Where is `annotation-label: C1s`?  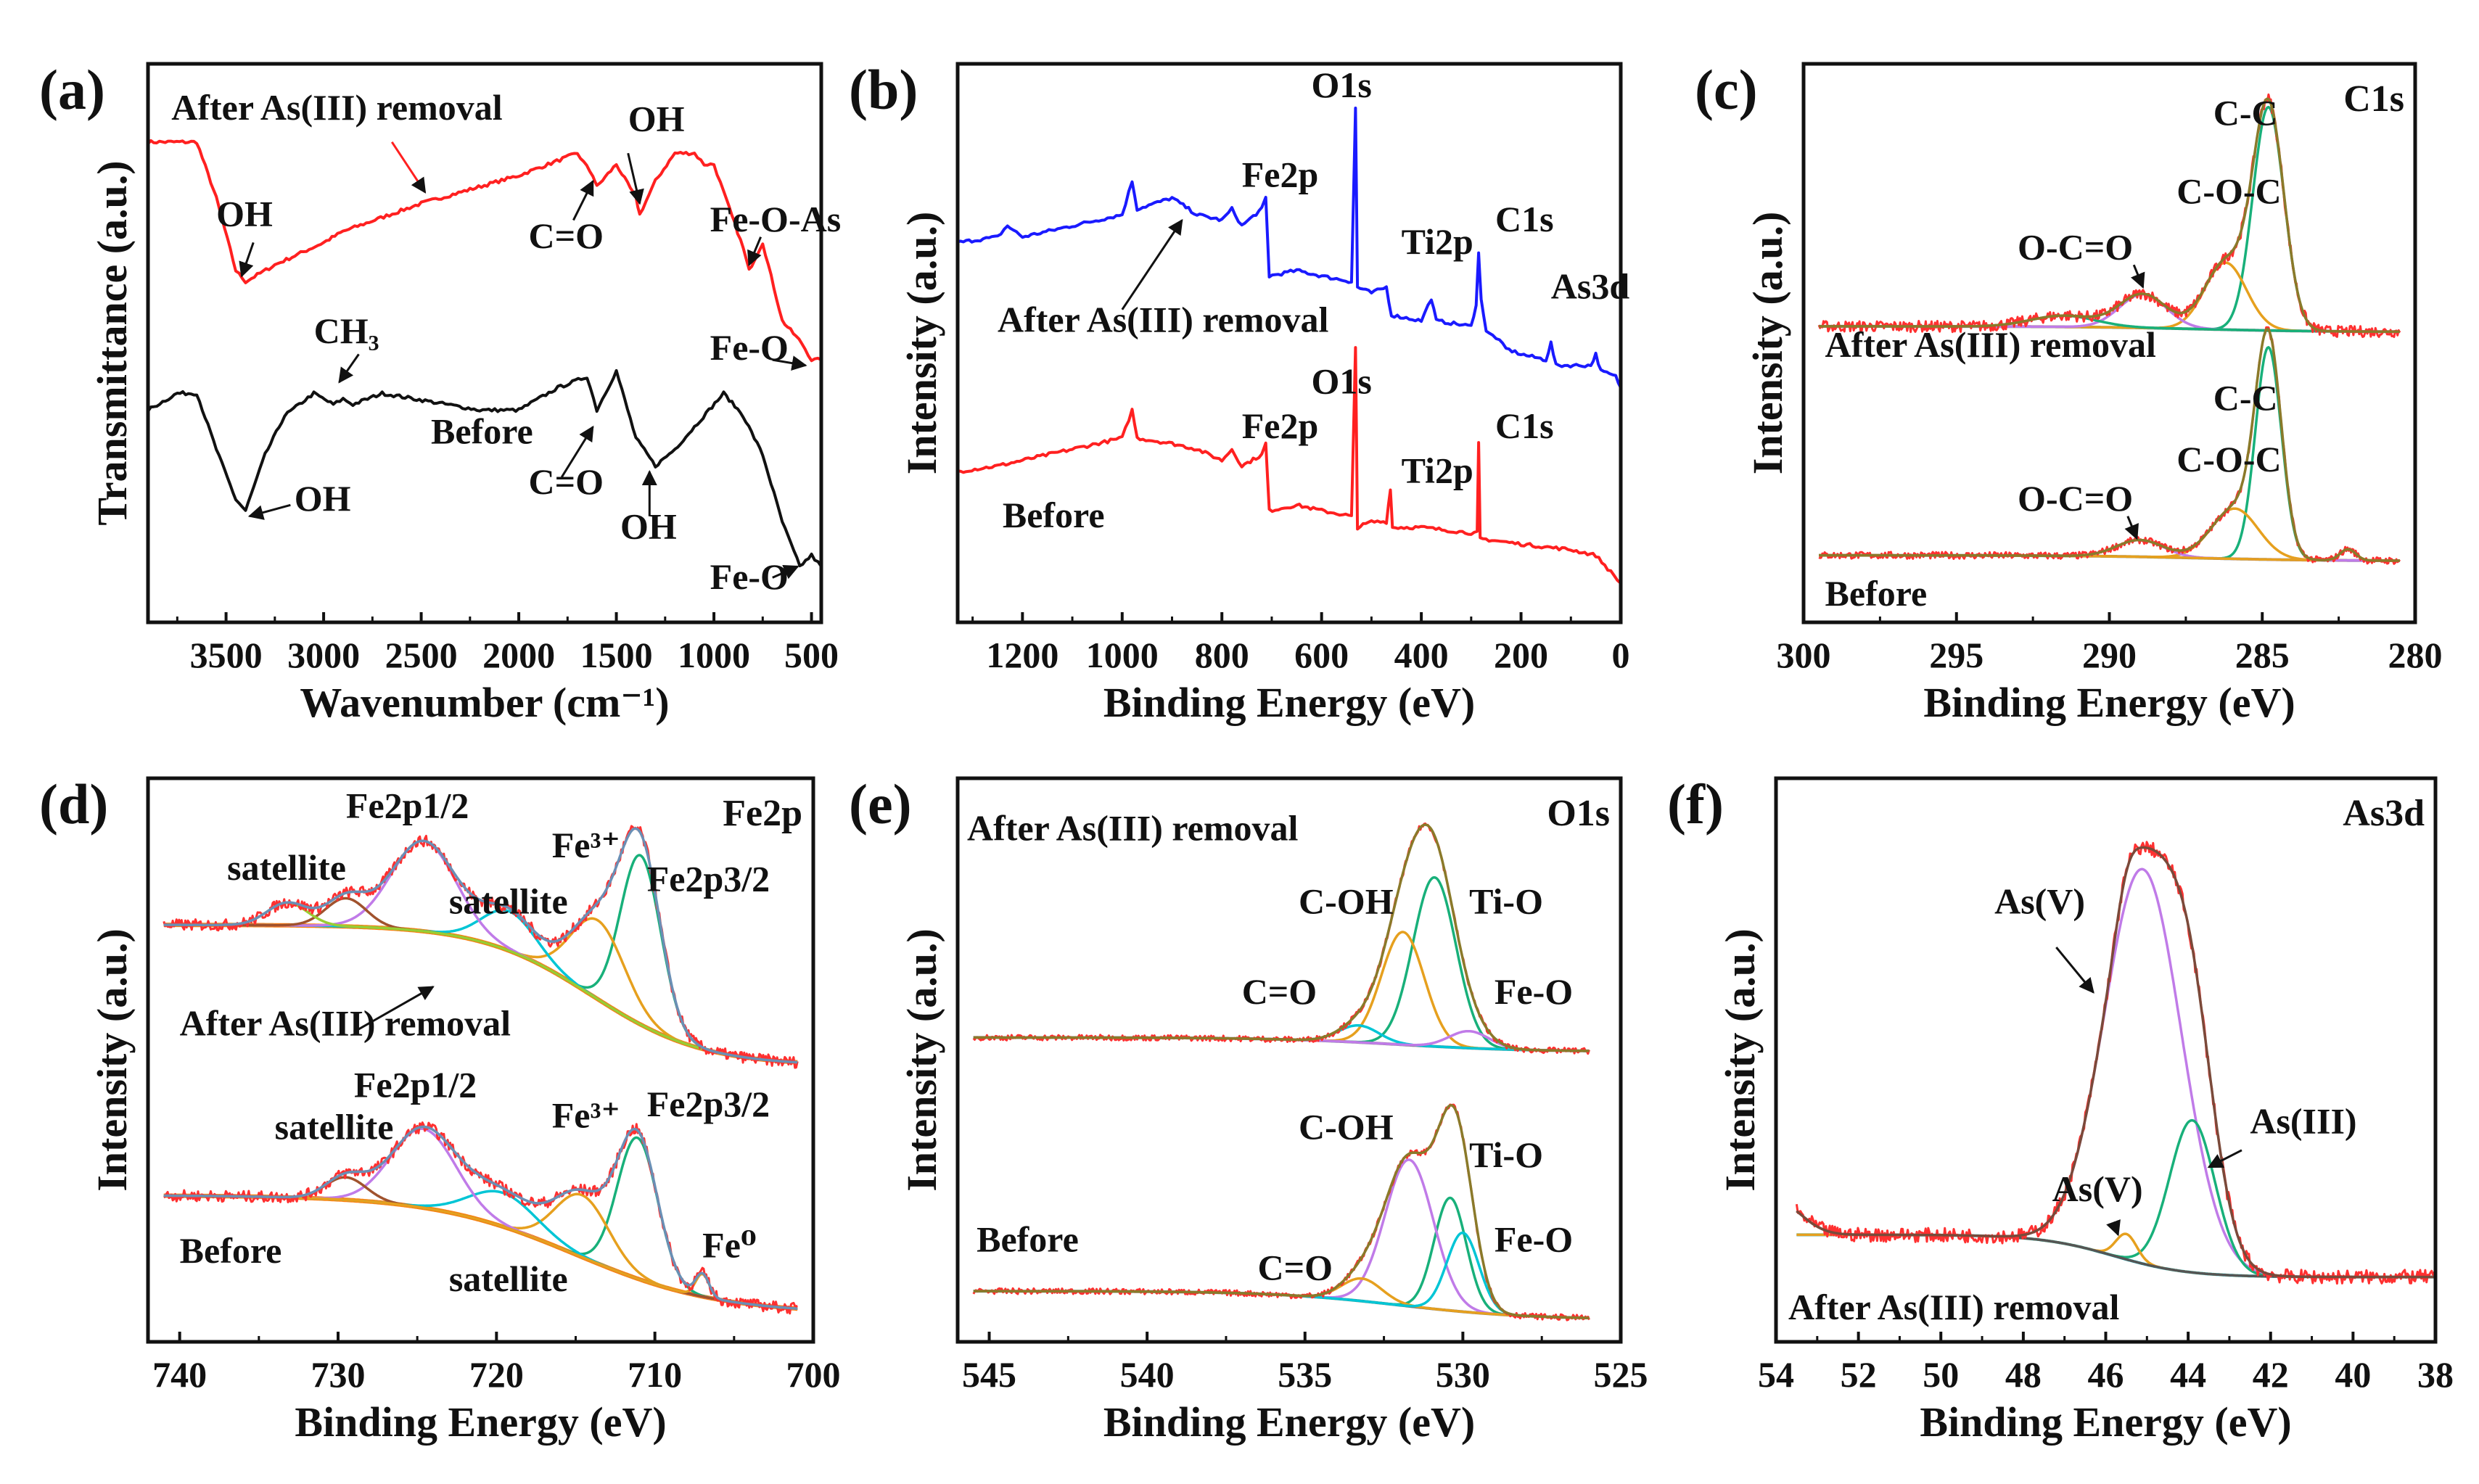 annotation-label: C1s is located at coordinates (1524, 219).